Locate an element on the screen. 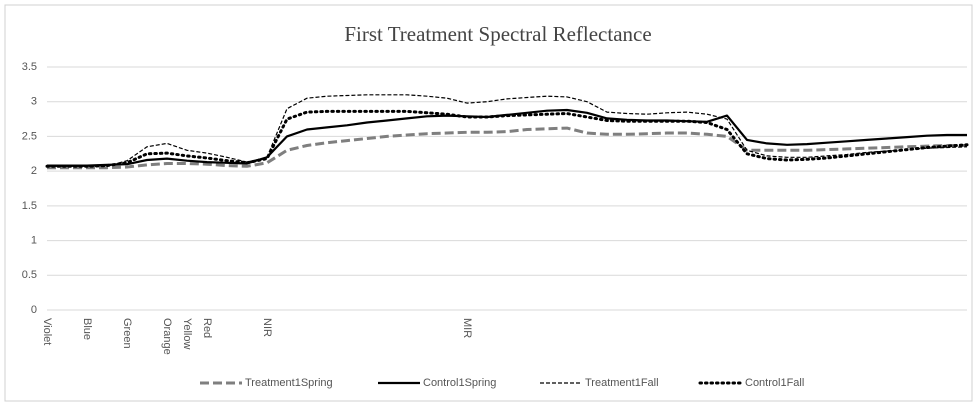  y-tick-label: 2 is located at coordinates (34, 171).